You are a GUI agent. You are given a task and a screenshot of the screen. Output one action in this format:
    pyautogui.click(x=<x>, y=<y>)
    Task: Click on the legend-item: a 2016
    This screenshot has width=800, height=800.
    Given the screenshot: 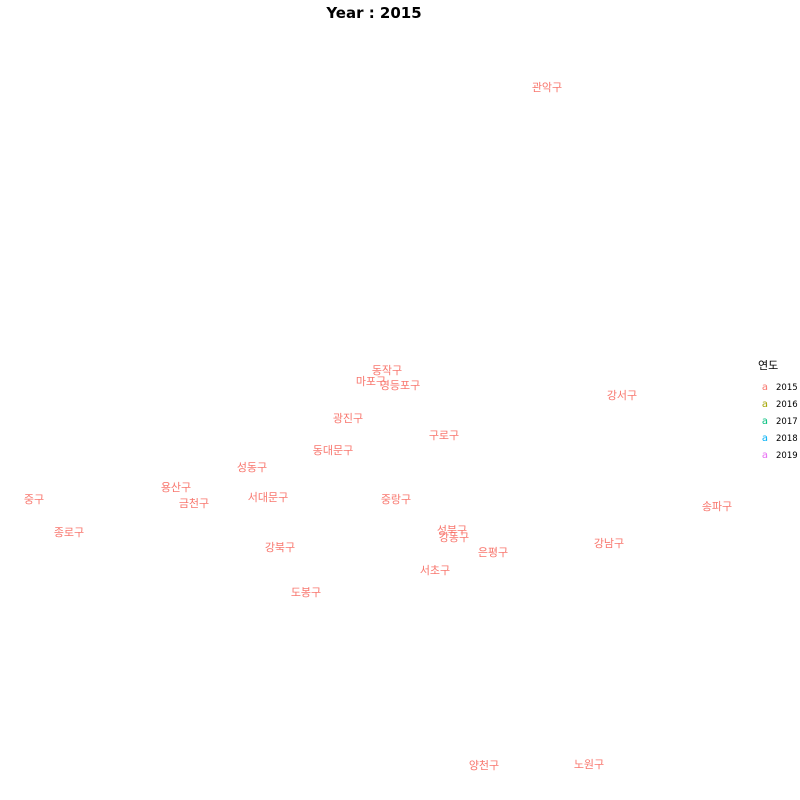 What is the action you would take?
    pyautogui.click(x=778, y=404)
    